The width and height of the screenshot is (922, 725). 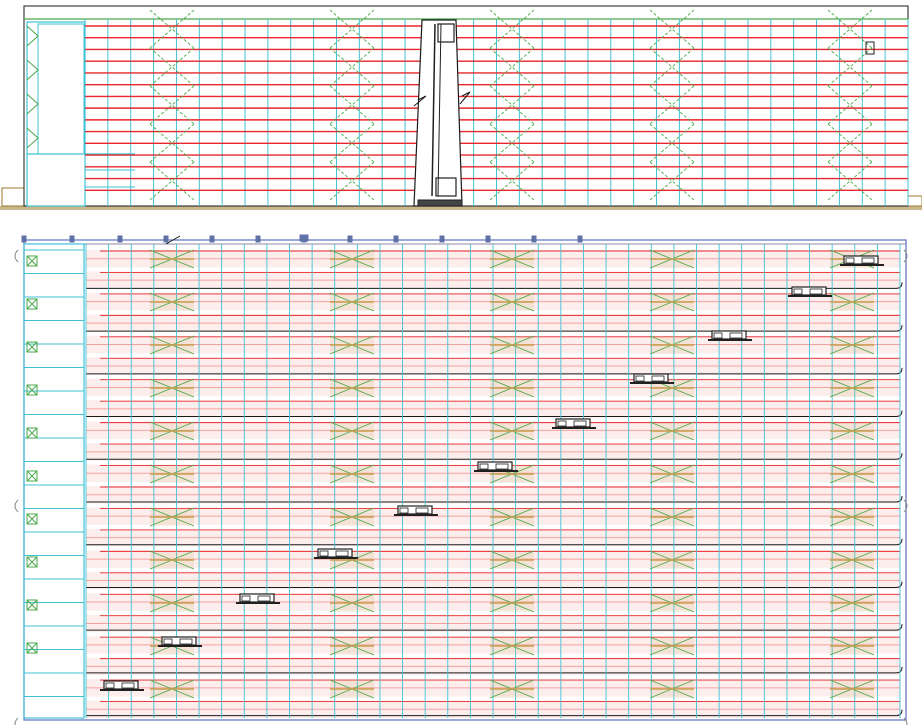 What do you see at coordinates (13, 197) in the screenshot?
I see `left-footing` at bounding box center [13, 197].